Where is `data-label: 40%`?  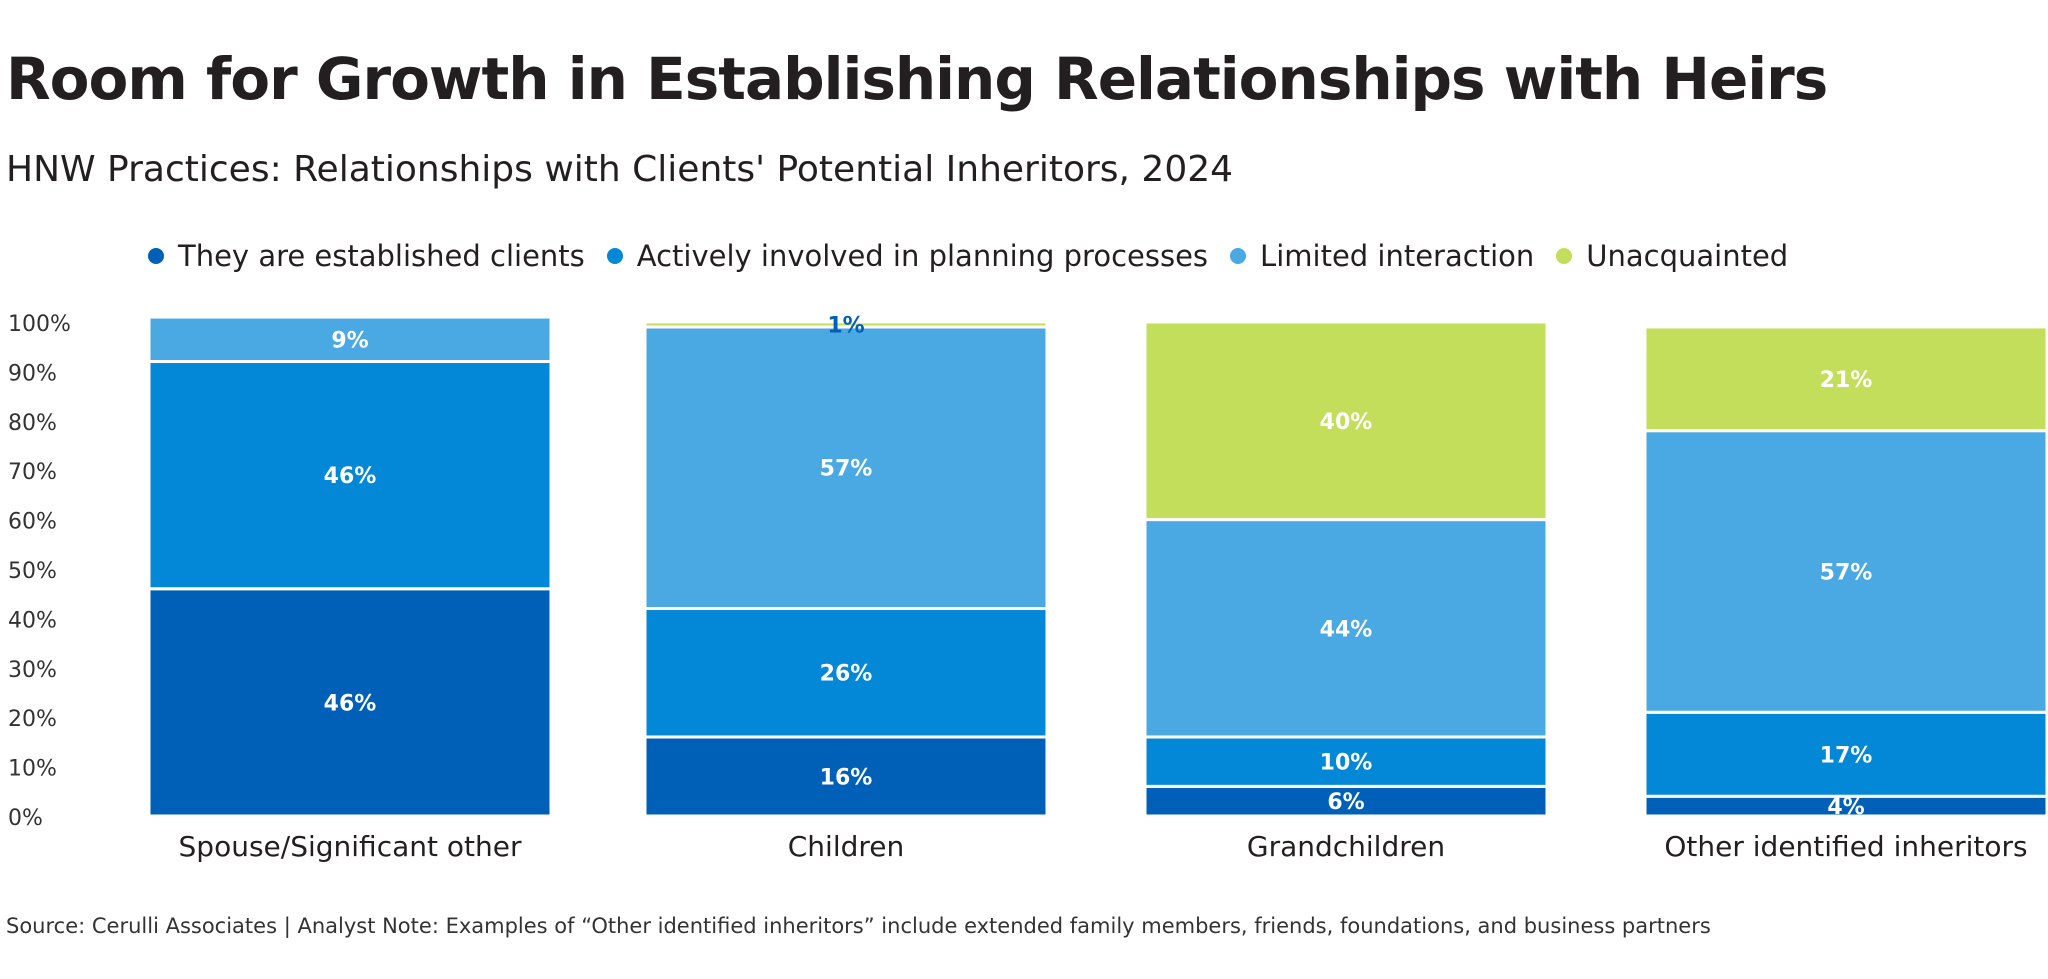
data-label: 40% is located at coordinates (1346, 422).